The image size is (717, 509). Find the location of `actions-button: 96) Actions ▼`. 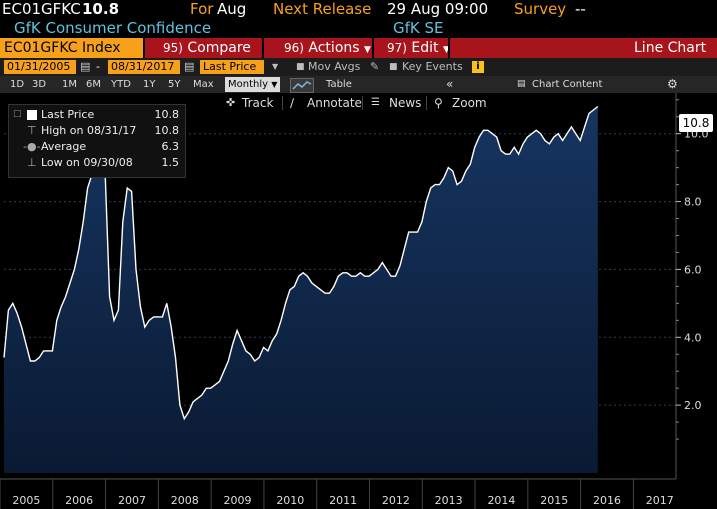

actions-button: 96) Actions ▼ is located at coordinates (327, 48).